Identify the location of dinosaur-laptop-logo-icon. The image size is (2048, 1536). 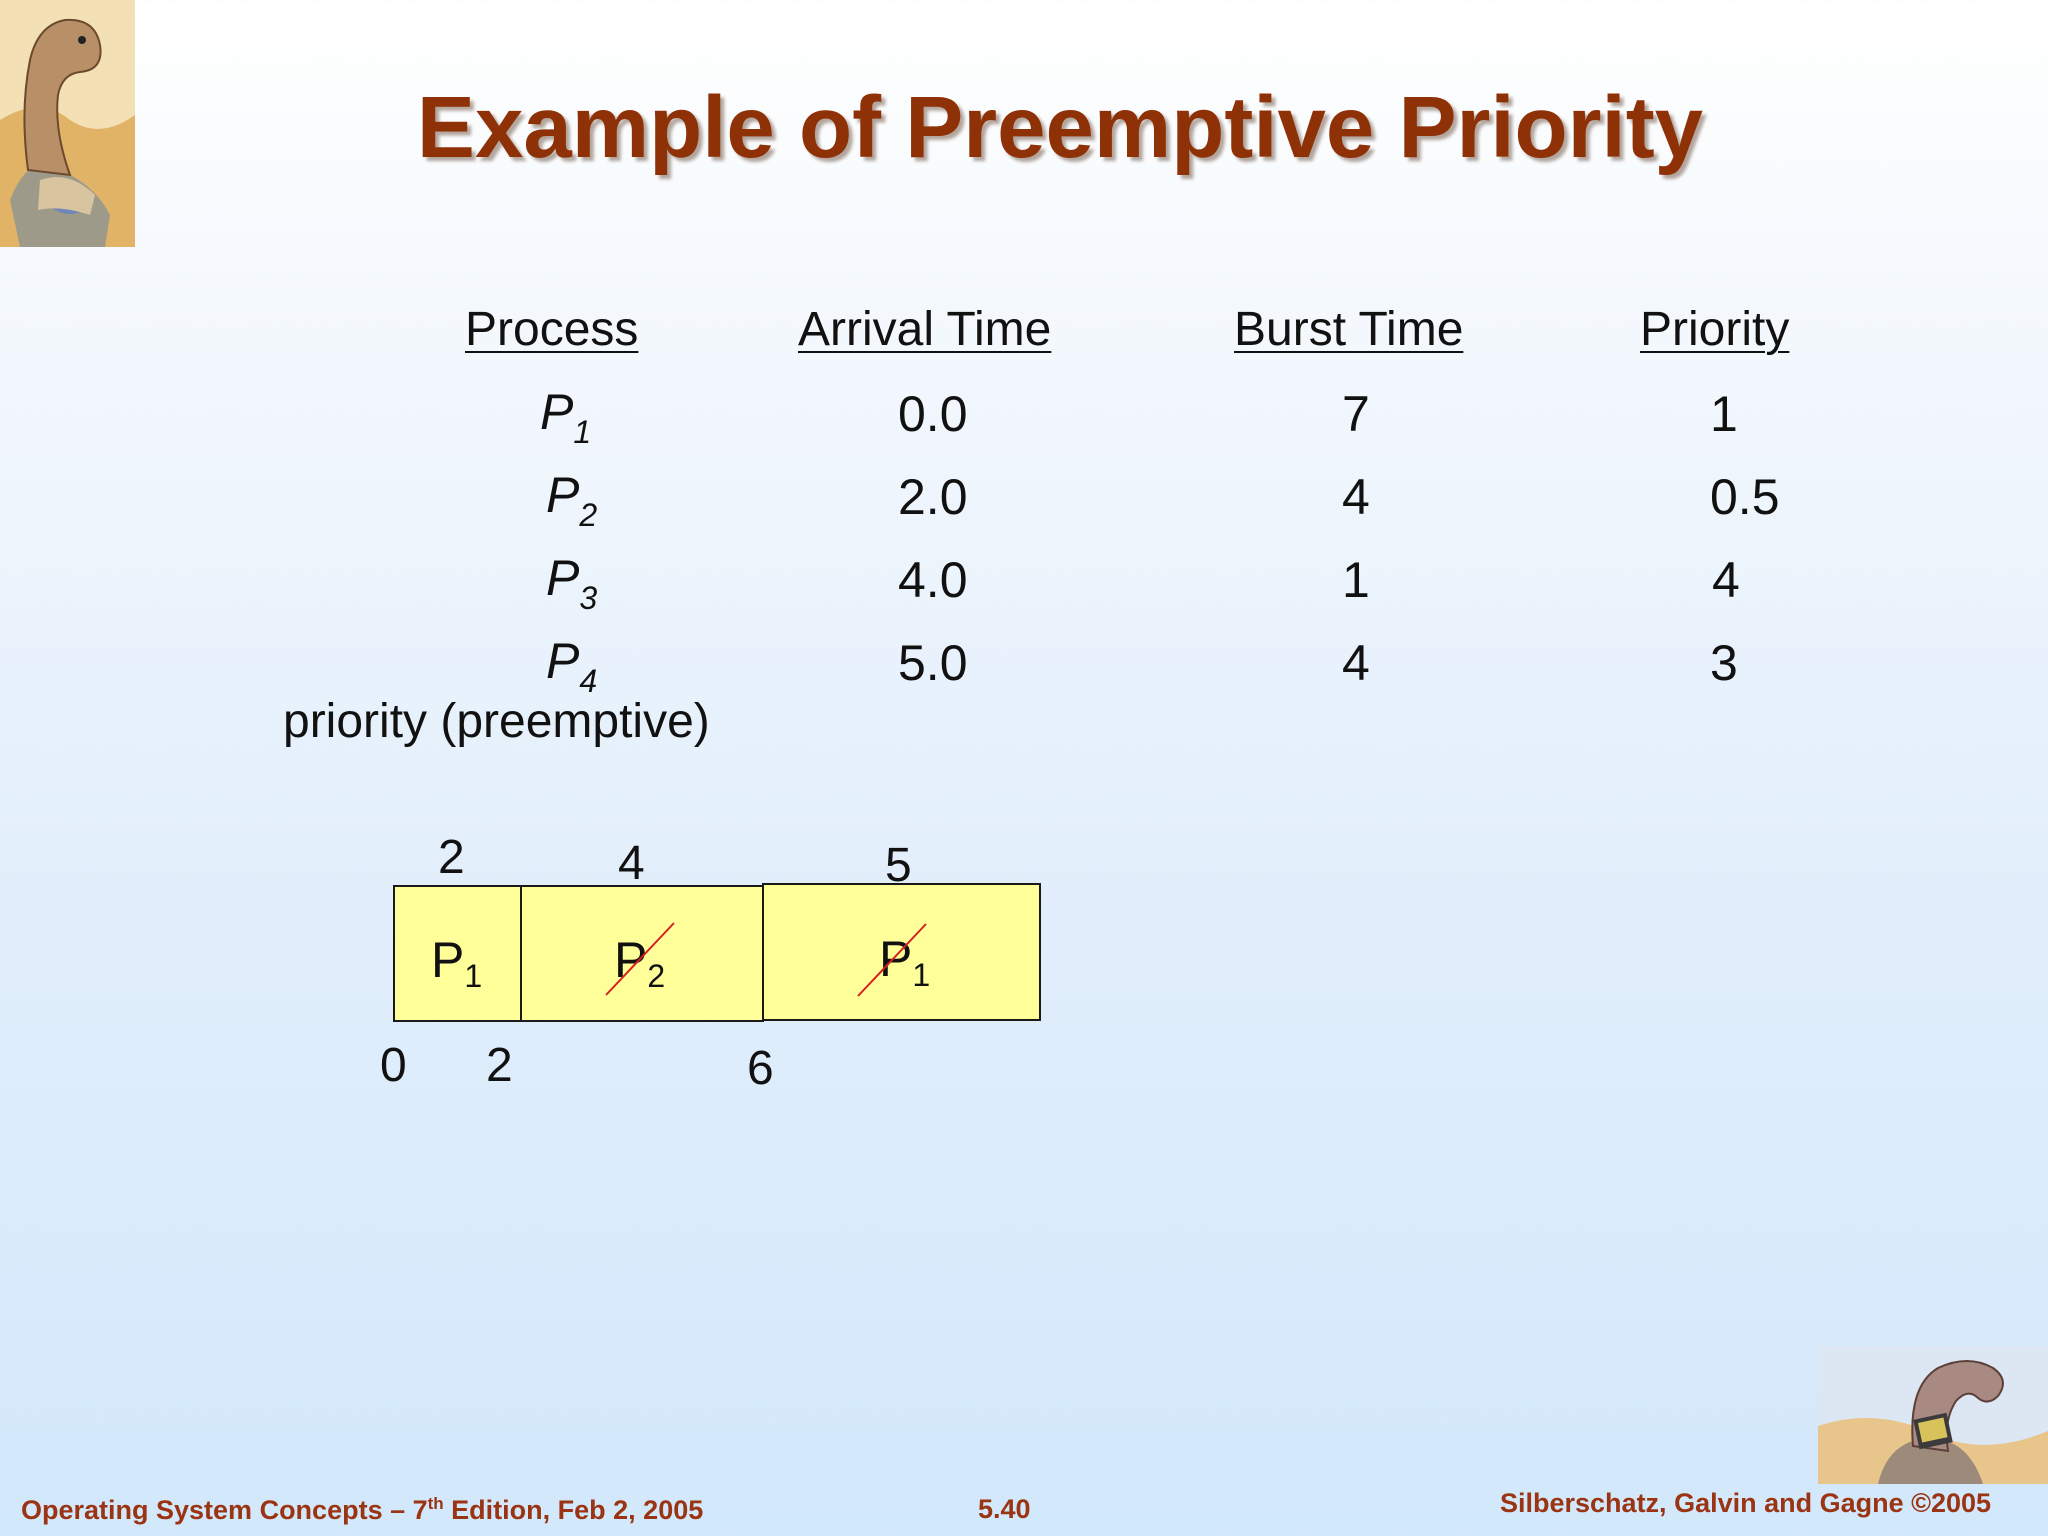
(1933, 1415).